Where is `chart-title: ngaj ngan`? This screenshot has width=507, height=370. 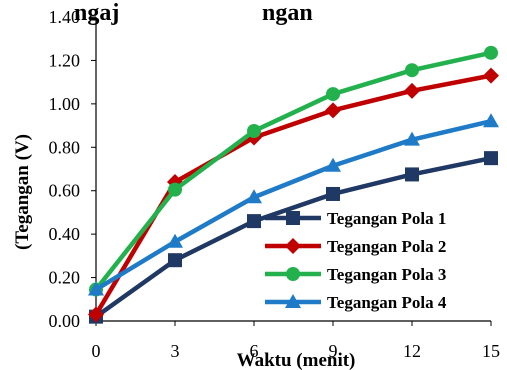
chart-title: ngaj ngan is located at coordinates (193, 13).